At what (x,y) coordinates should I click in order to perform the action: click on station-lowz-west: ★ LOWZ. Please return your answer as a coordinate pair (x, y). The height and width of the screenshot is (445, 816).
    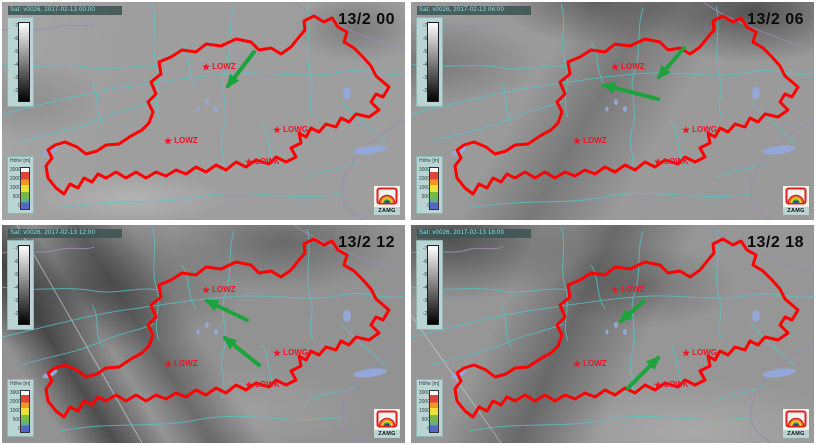
    Looking at the image, I should click on (181, 141).